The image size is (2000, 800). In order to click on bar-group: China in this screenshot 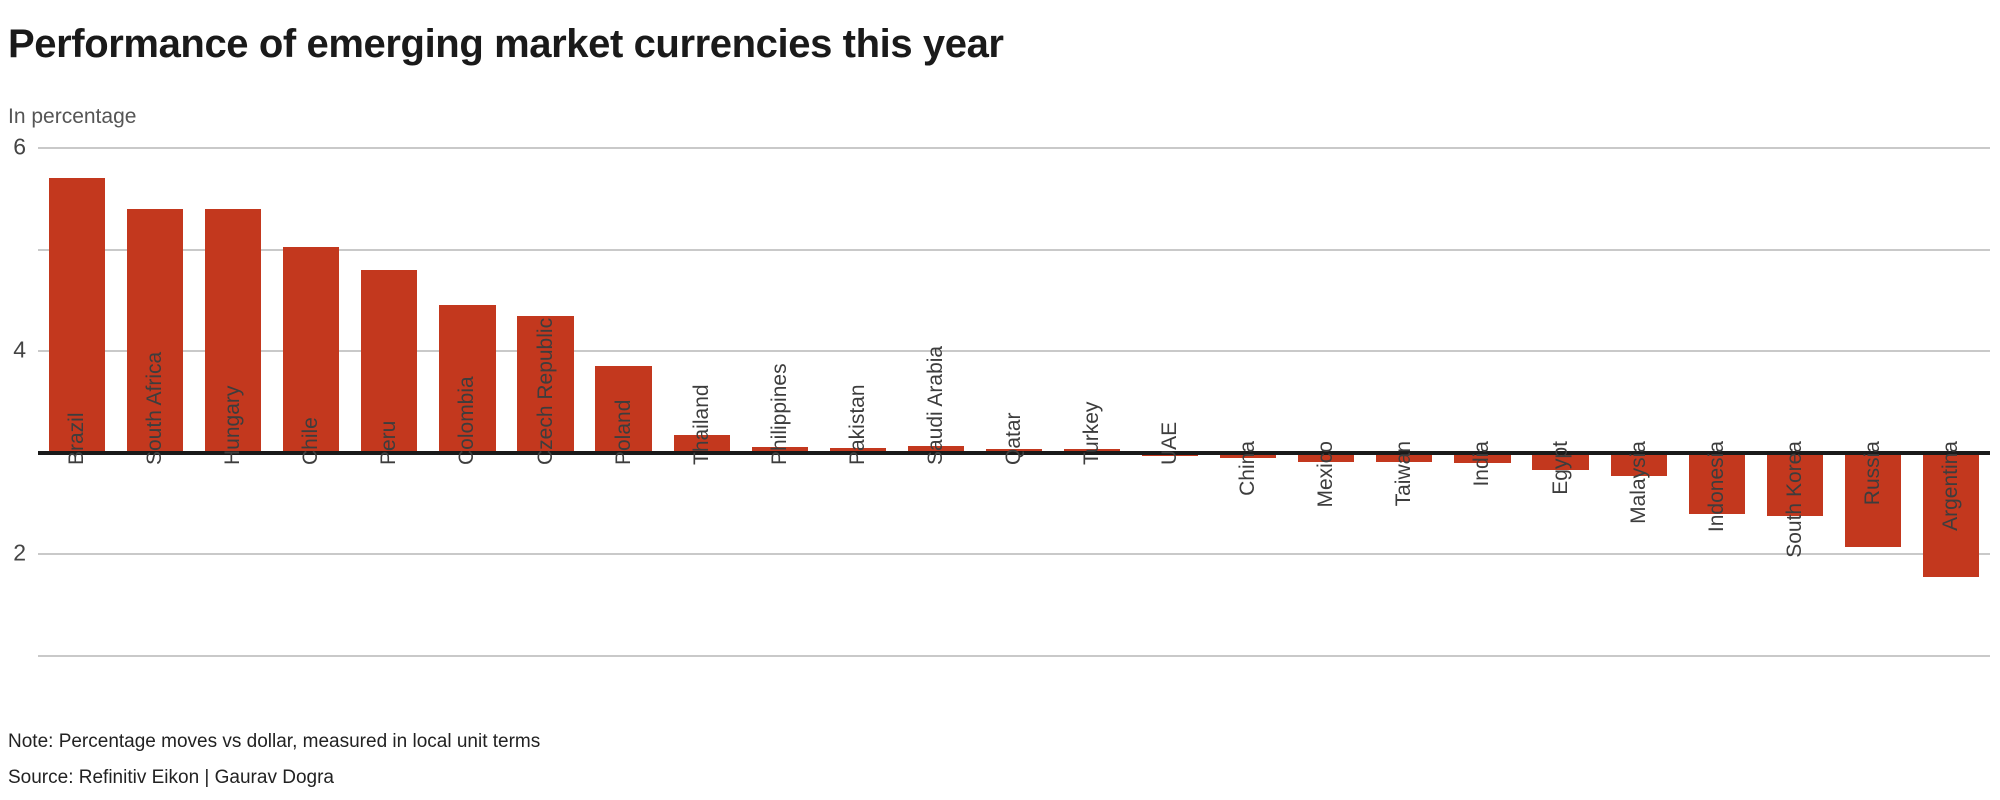, I will do `click(1248, 402)`.